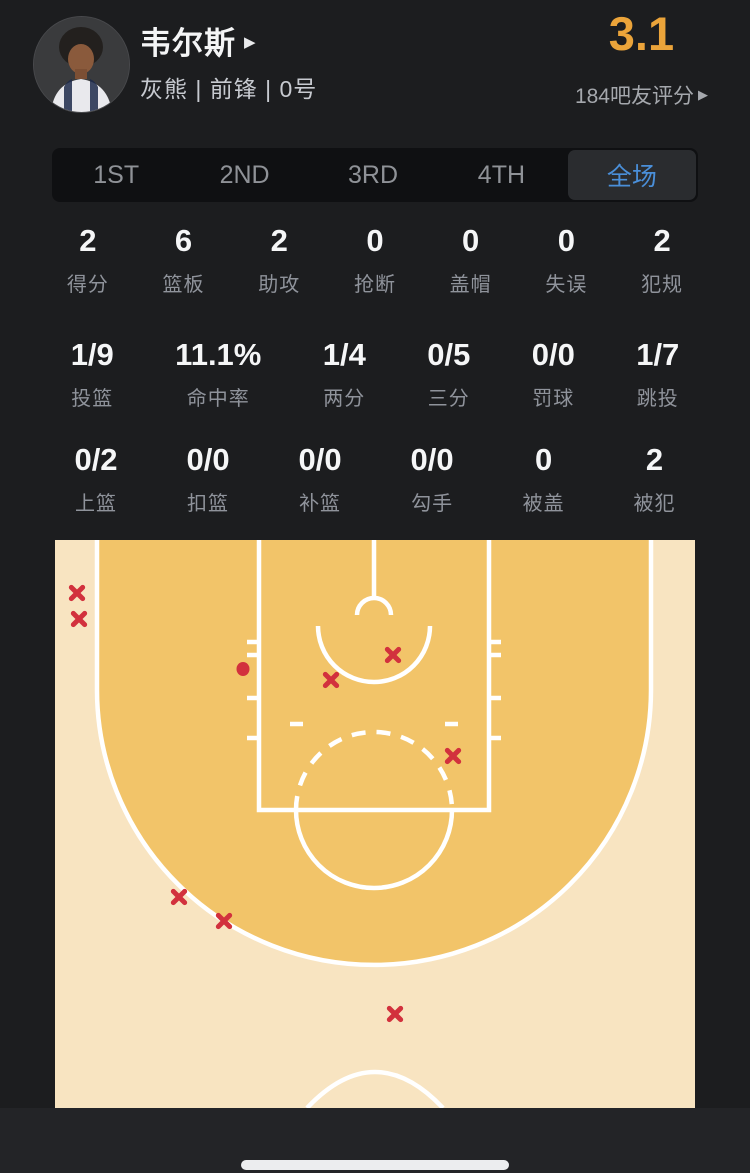 The height and width of the screenshot is (1173, 750). What do you see at coordinates (88, 260) in the screenshot?
I see `stat-cell: 2 得分` at bounding box center [88, 260].